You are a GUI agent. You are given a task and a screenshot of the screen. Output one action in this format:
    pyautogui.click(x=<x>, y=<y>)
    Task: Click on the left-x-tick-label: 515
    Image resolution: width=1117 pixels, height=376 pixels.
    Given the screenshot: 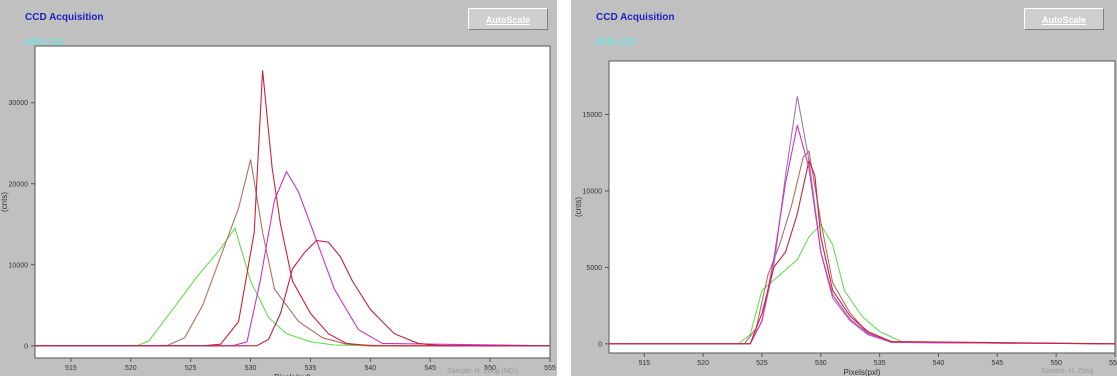 What is the action you would take?
    pyautogui.click(x=71, y=368)
    